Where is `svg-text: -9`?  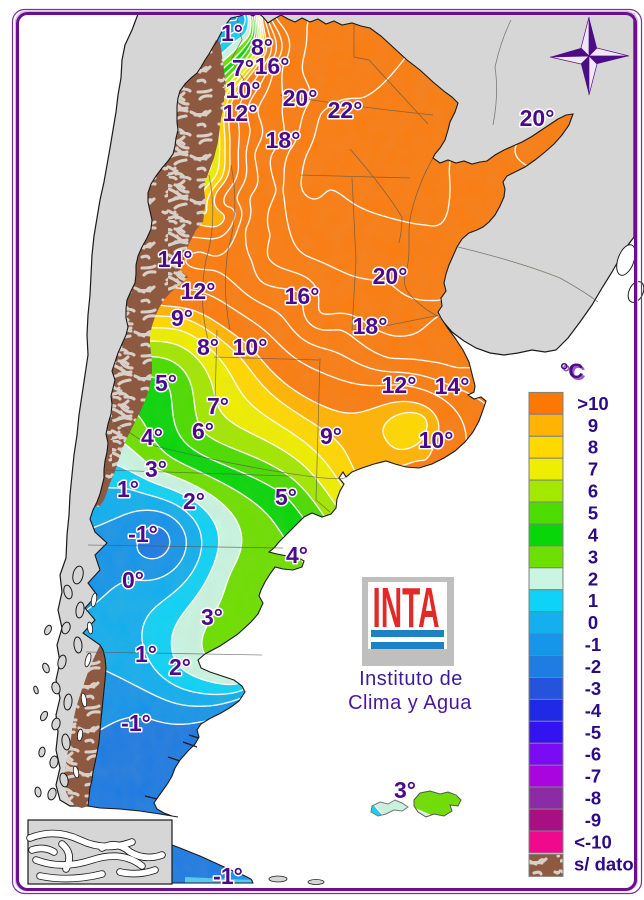 svg-text: -9 is located at coordinates (593, 820).